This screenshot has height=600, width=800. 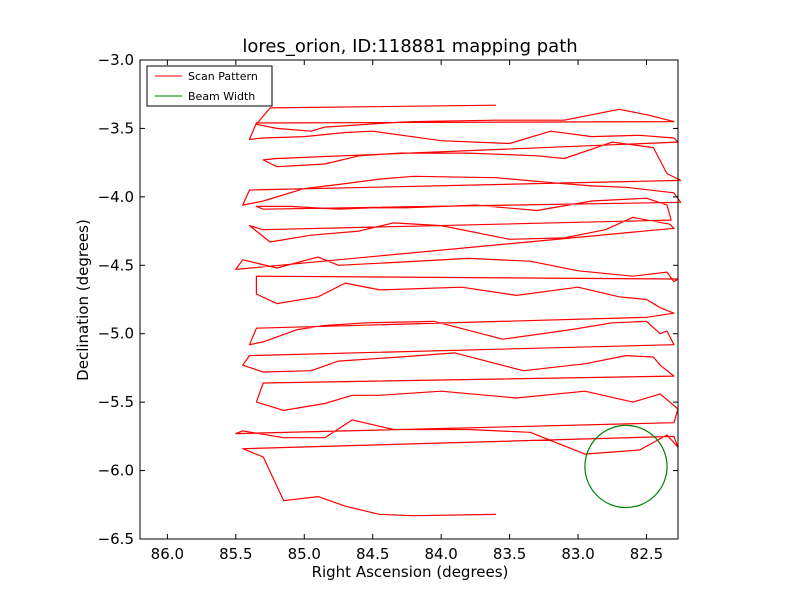 What do you see at coordinates (577, 554) in the screenshot?
I see `x-tick-label: 83.0` at bounding box center [577, 554].